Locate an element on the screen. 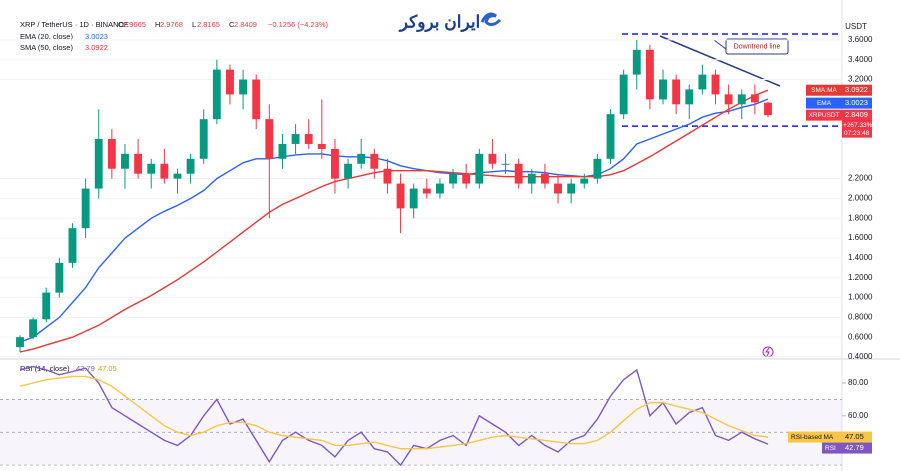 The width and height of the screenshot is (900, 471). sma-legend-value: 3.0922 is located at coordinates (96, 47).